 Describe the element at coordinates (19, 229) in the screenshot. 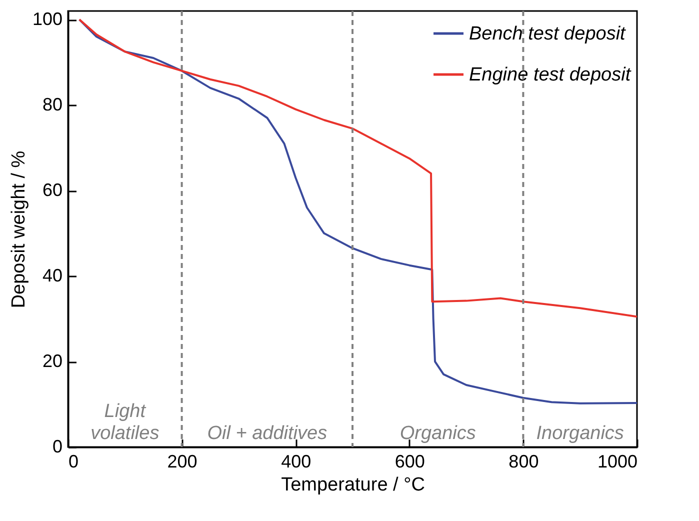

I see `y-axis-title: Deposit weight / %` at that location.